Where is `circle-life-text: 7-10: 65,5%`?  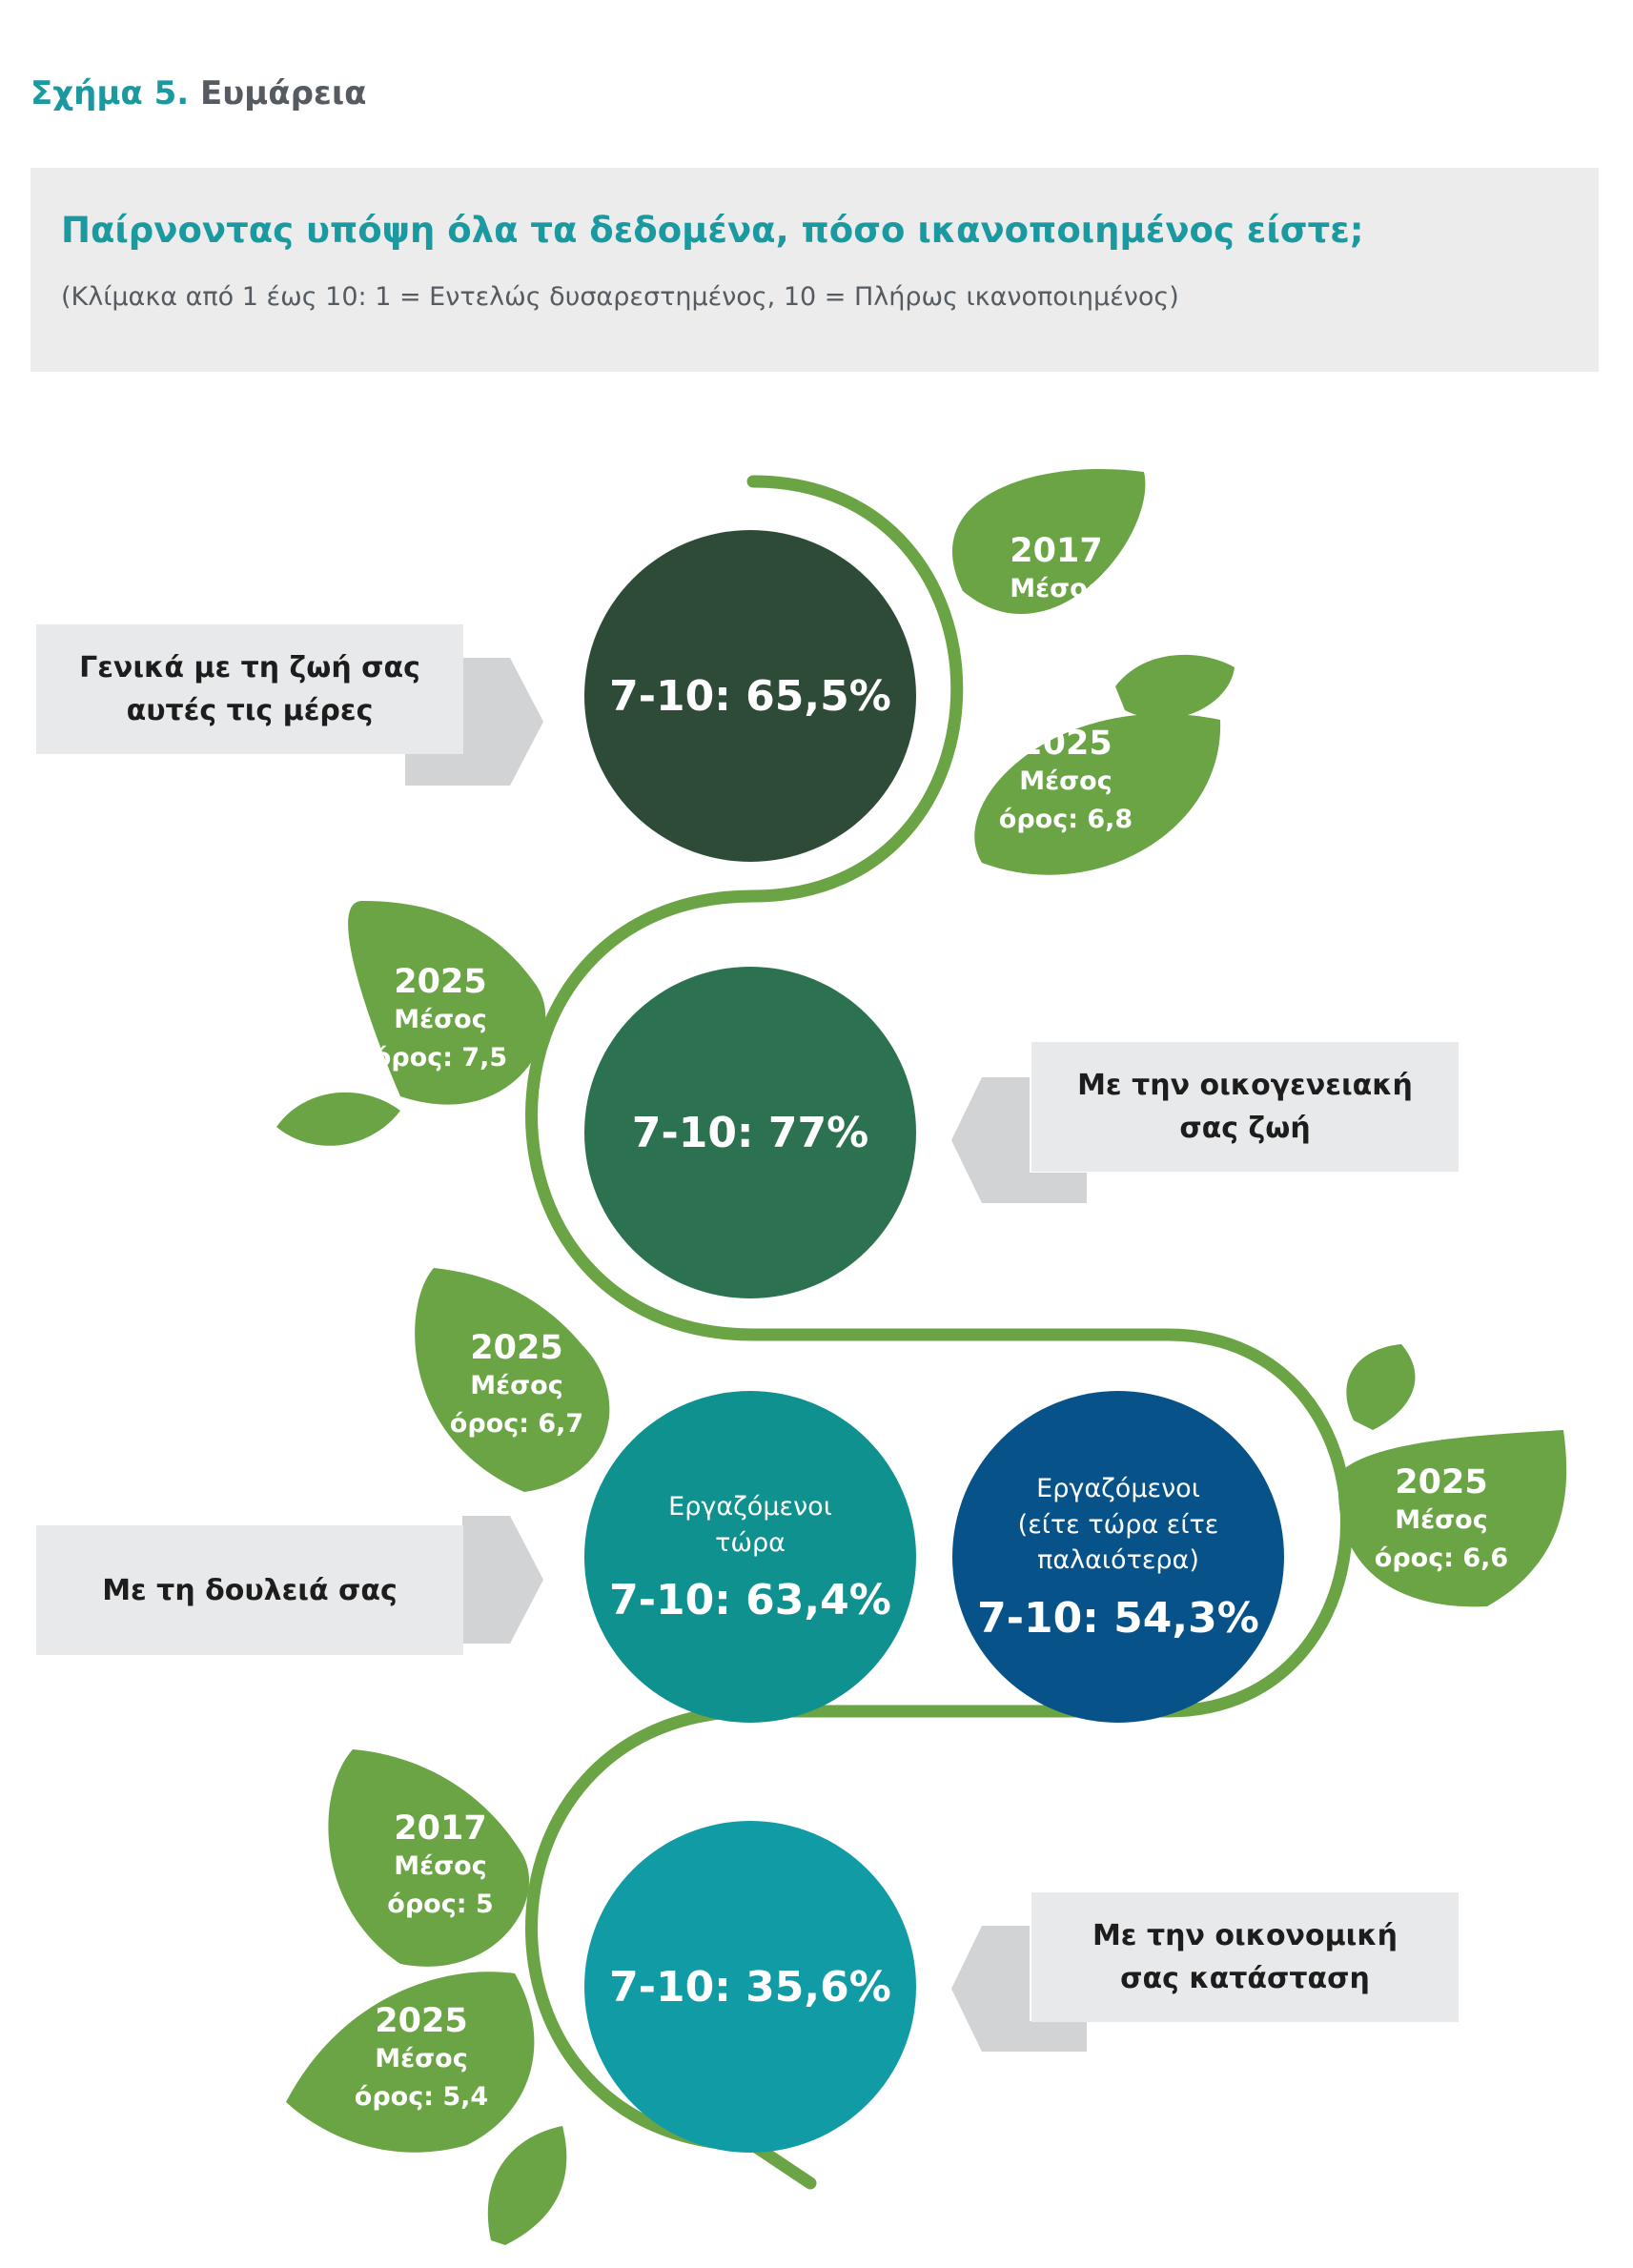 circle-life-text: 7-10: 65,5% is located at coordinates (750, 696).